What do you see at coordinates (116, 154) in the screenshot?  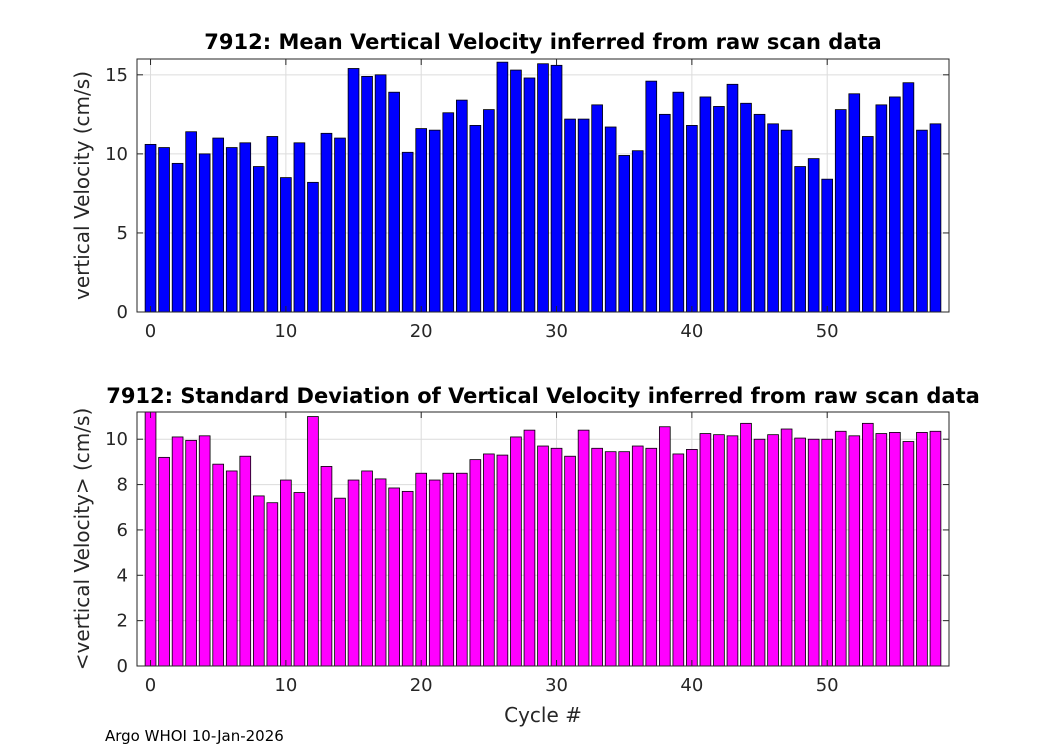 I see `y-tick-label: 10` at bounding box center [116, 154].